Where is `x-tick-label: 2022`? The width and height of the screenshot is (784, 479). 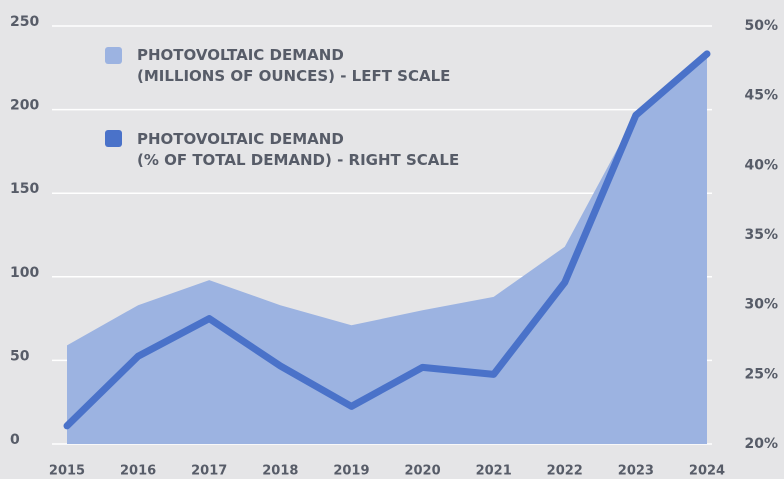
x-tick-label: 2022 is located at coordinates (565, 471).